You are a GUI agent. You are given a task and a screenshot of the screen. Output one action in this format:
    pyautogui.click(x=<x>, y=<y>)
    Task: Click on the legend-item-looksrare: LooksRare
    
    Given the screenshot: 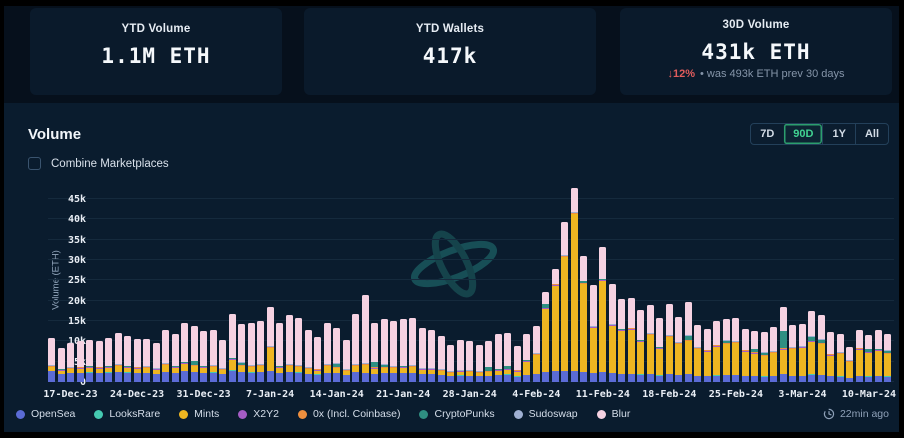 What is the action you would take?
    pyautogui.click(x=127, y=414)
    